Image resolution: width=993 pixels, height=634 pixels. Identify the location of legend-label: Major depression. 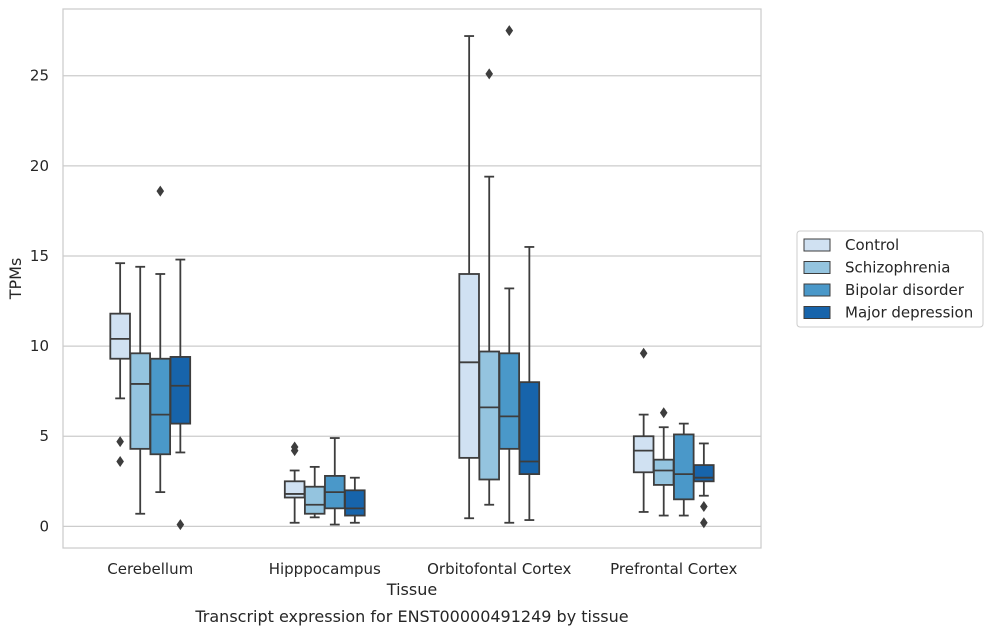
(909, 313).